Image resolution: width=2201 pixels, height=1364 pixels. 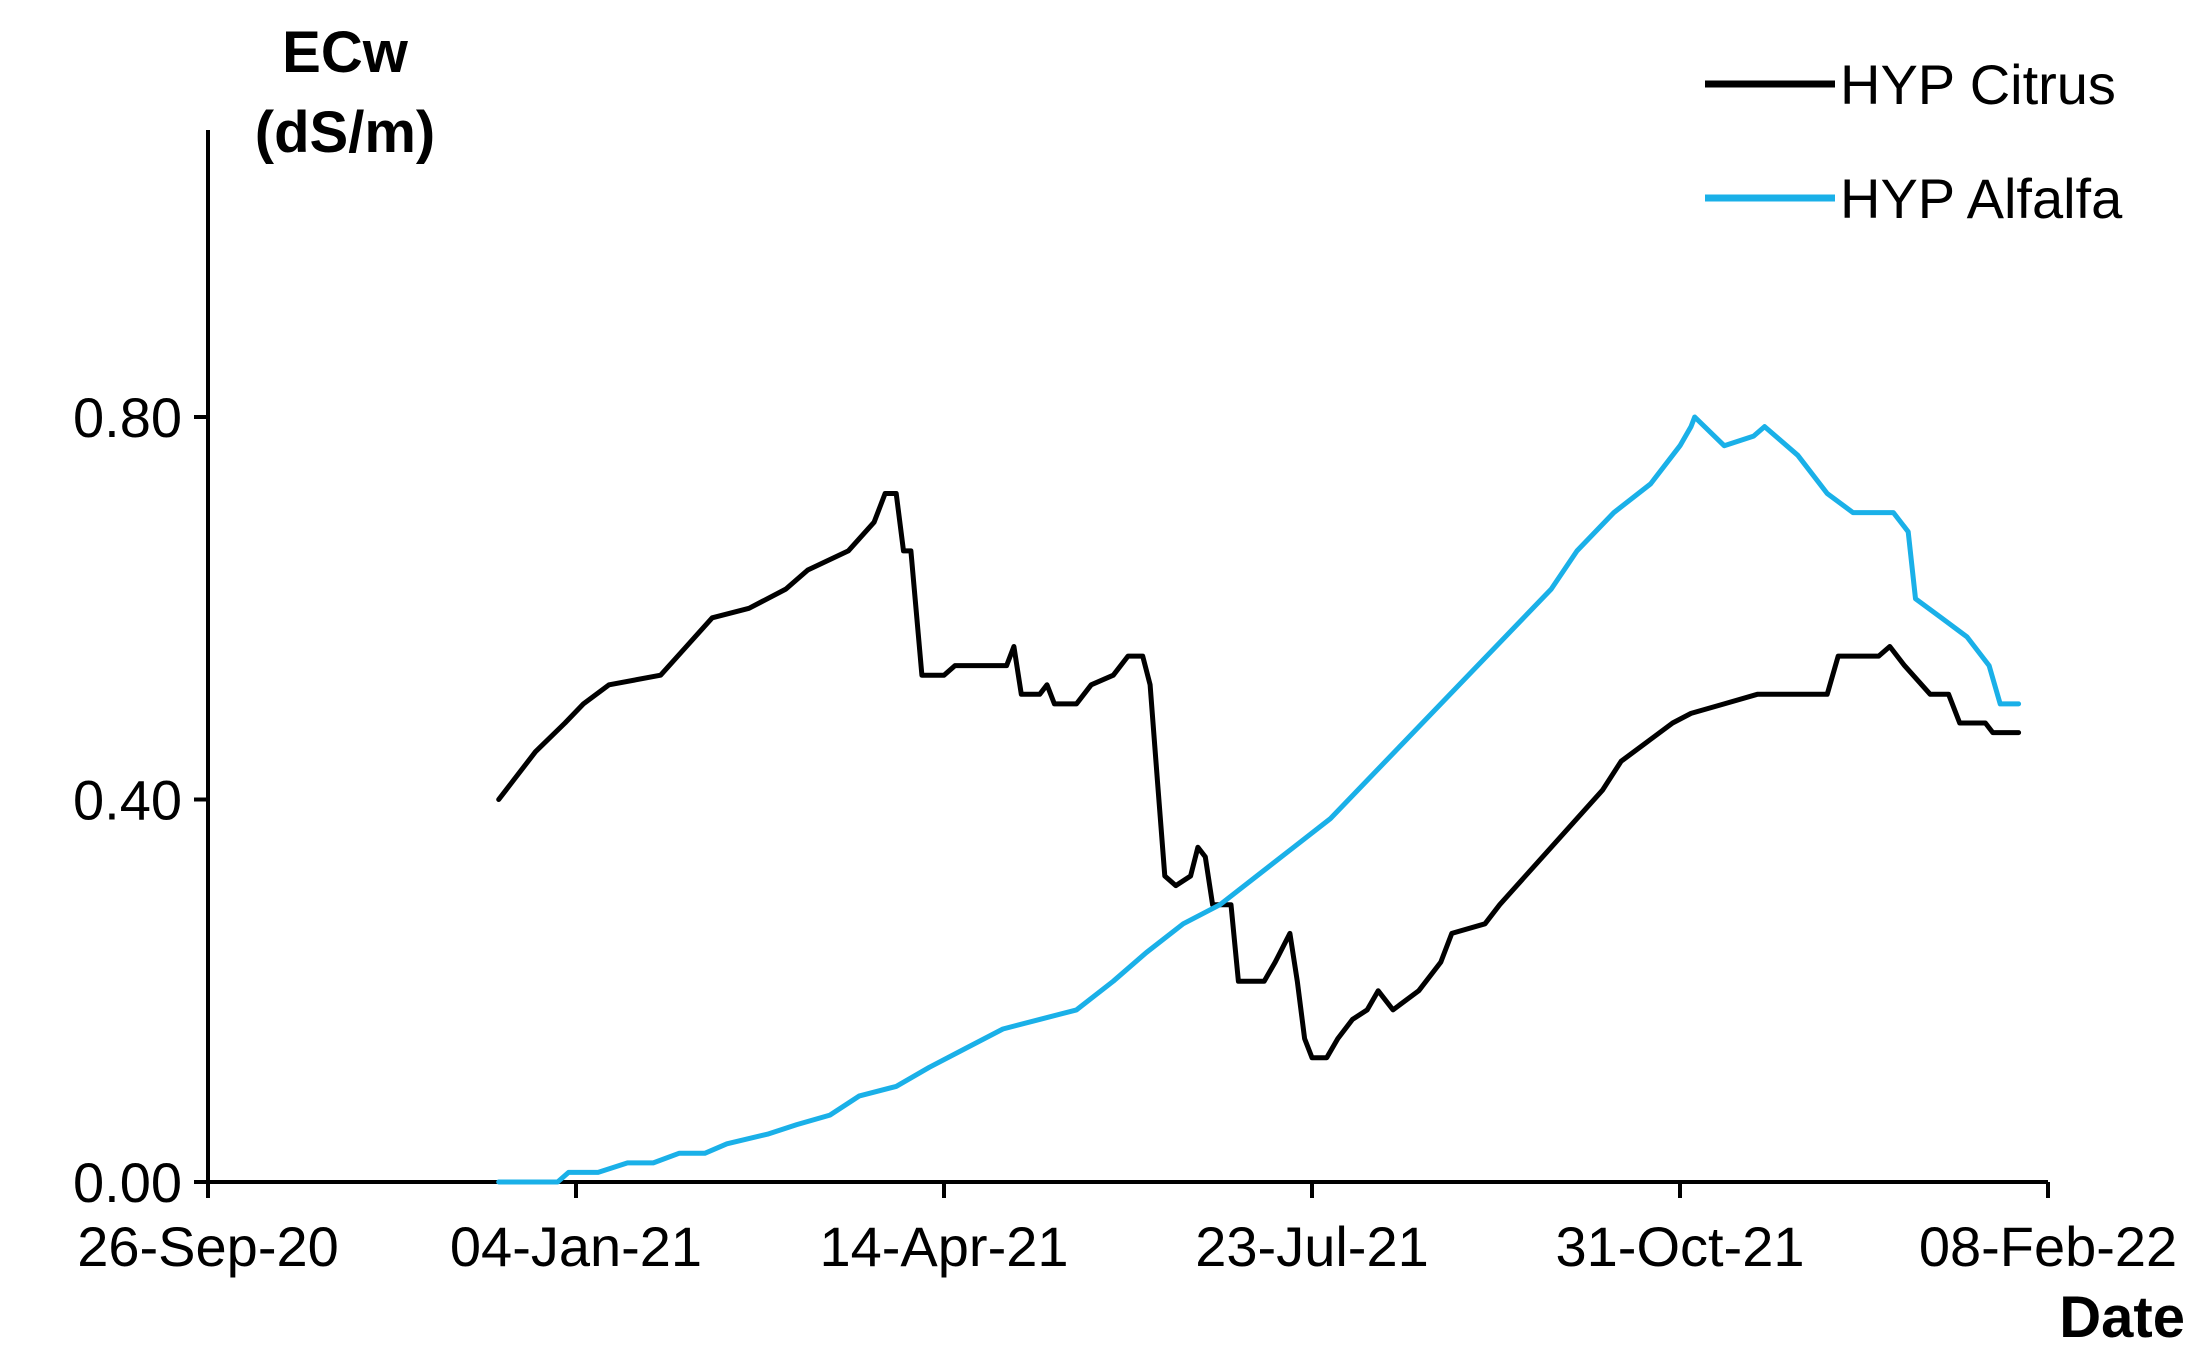 What do you see at coordinates (127, 800) in the screenshot?
I see `y-tick-label: 0.40` at bounding box center [127, 800].